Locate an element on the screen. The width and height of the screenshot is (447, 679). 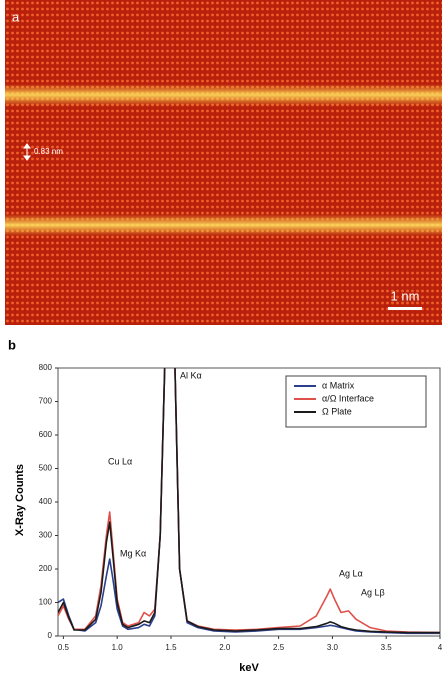
x-tick-label: 1.5 is located at coordinates (171, 647).